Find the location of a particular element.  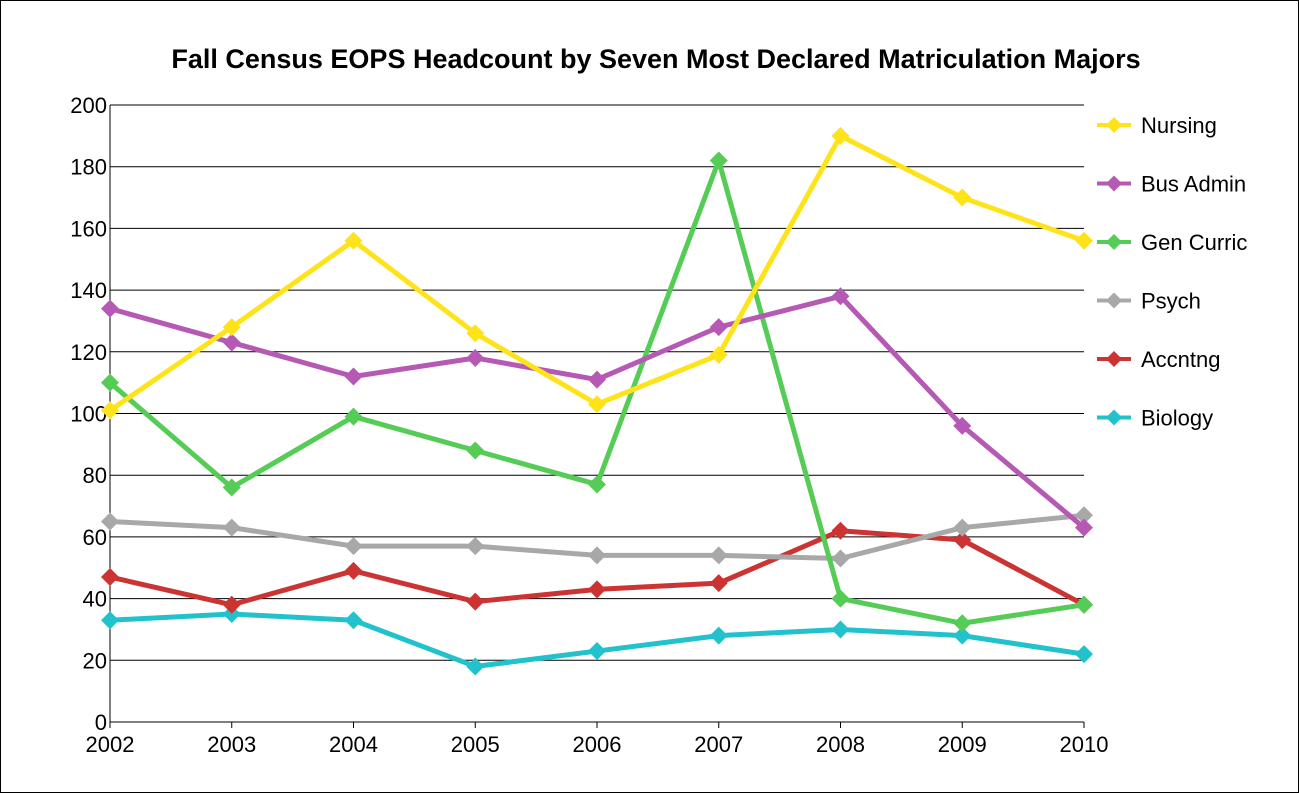

legend-item-gen-curric: Gen Curric is located at coordinates (1172, 242).